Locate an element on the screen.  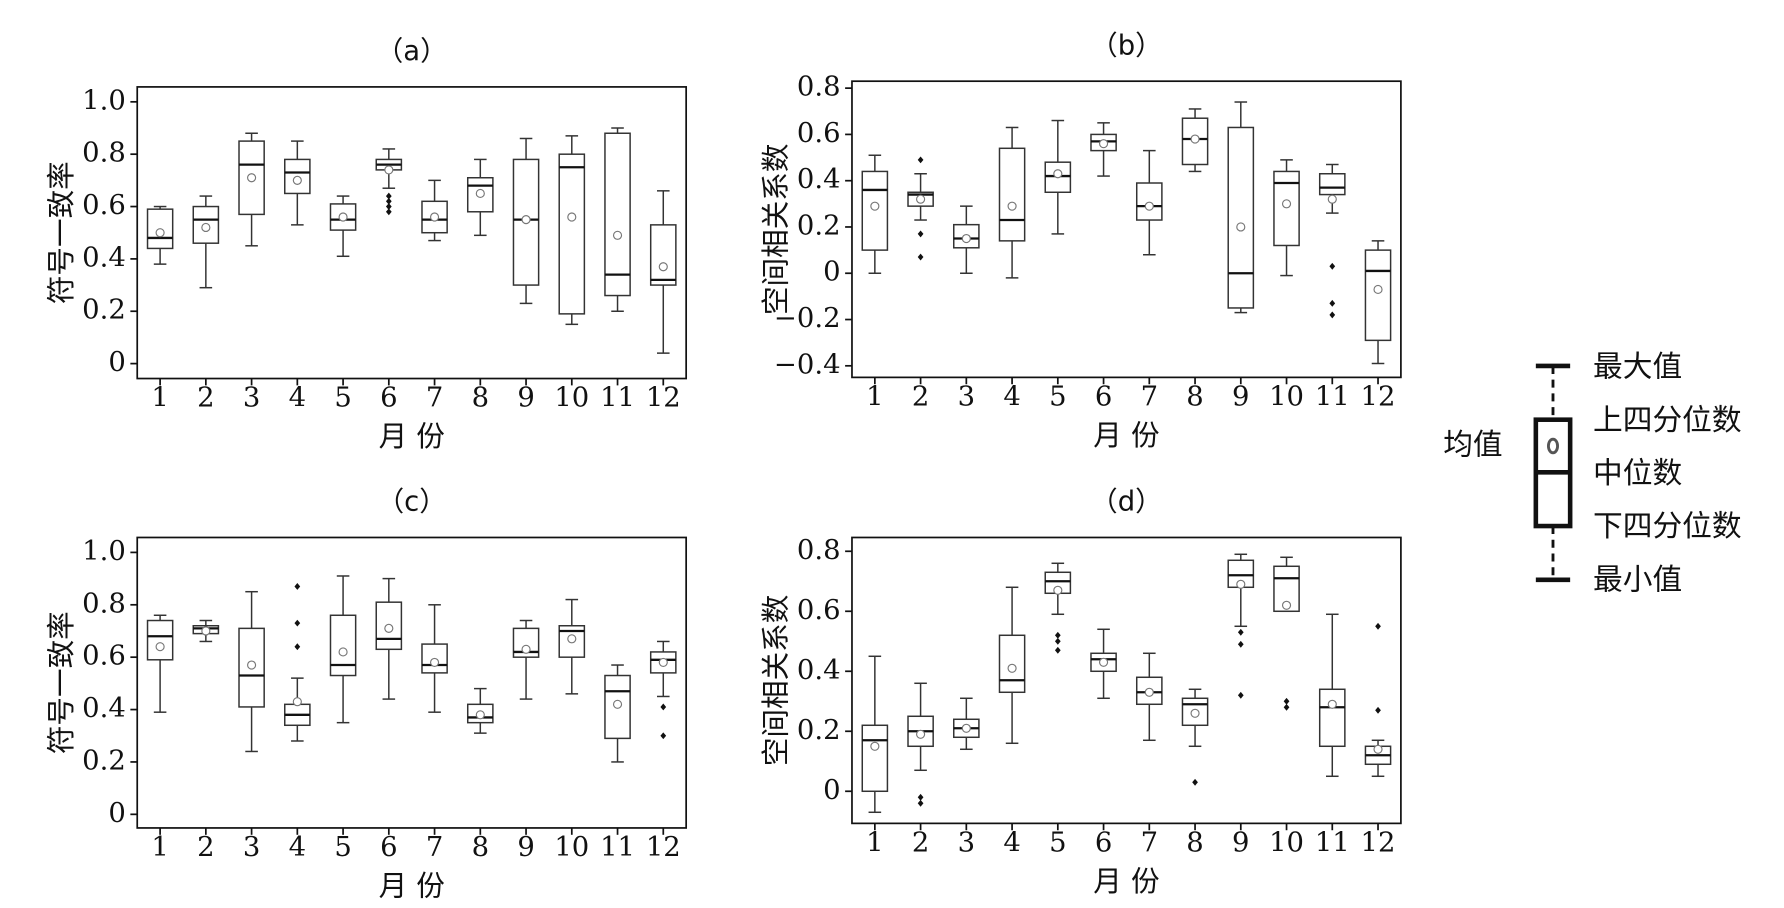
y-tick-label: −0.2 is located at coordinates (807, 318).